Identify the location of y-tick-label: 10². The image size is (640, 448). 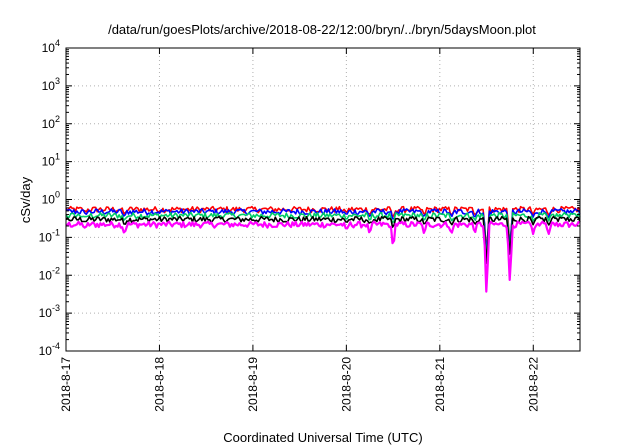
(51, 122).